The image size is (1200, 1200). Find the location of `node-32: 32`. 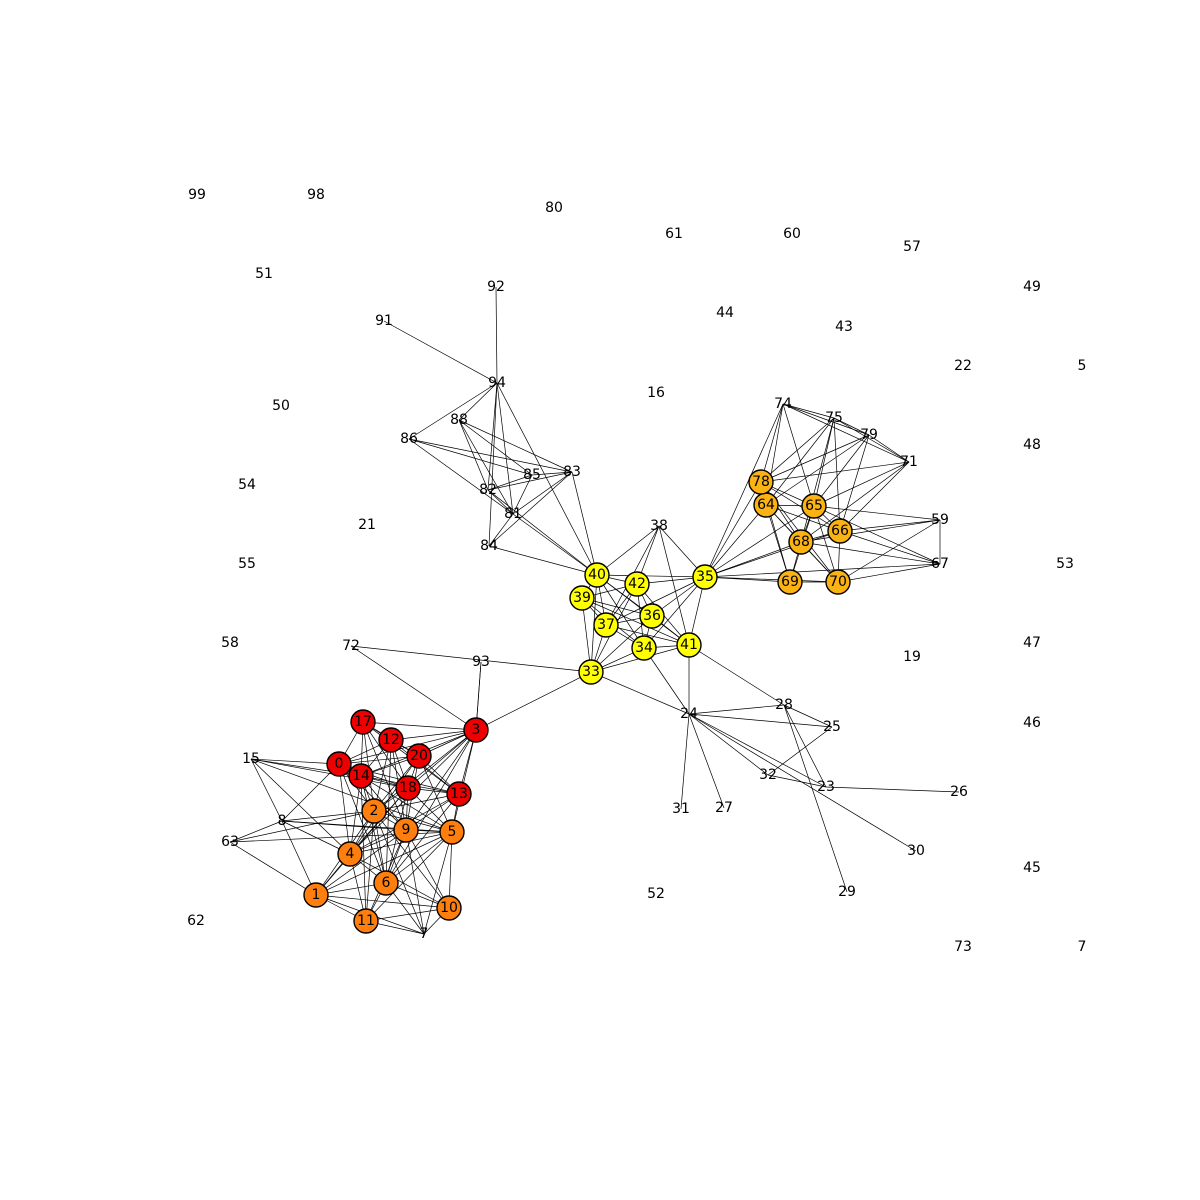

node-32: 32 is located at coordinates (768, 775).